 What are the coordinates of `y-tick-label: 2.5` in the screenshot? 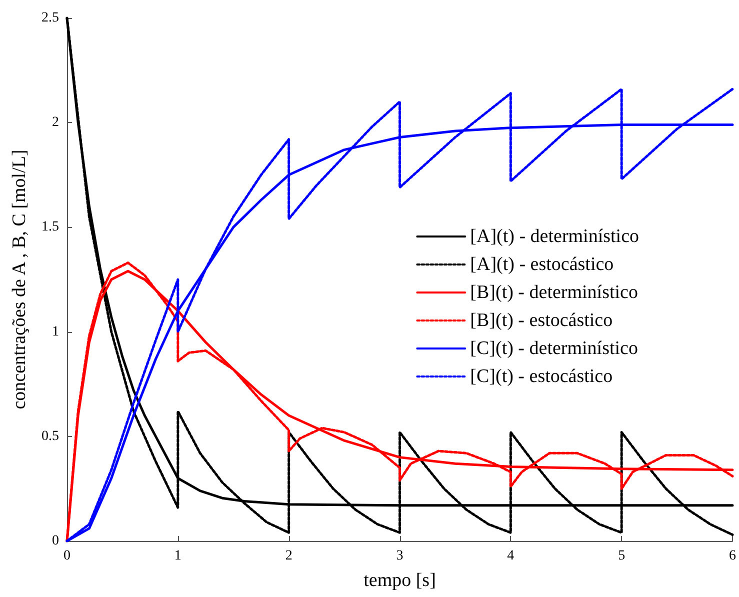 It's located at (50, 18).